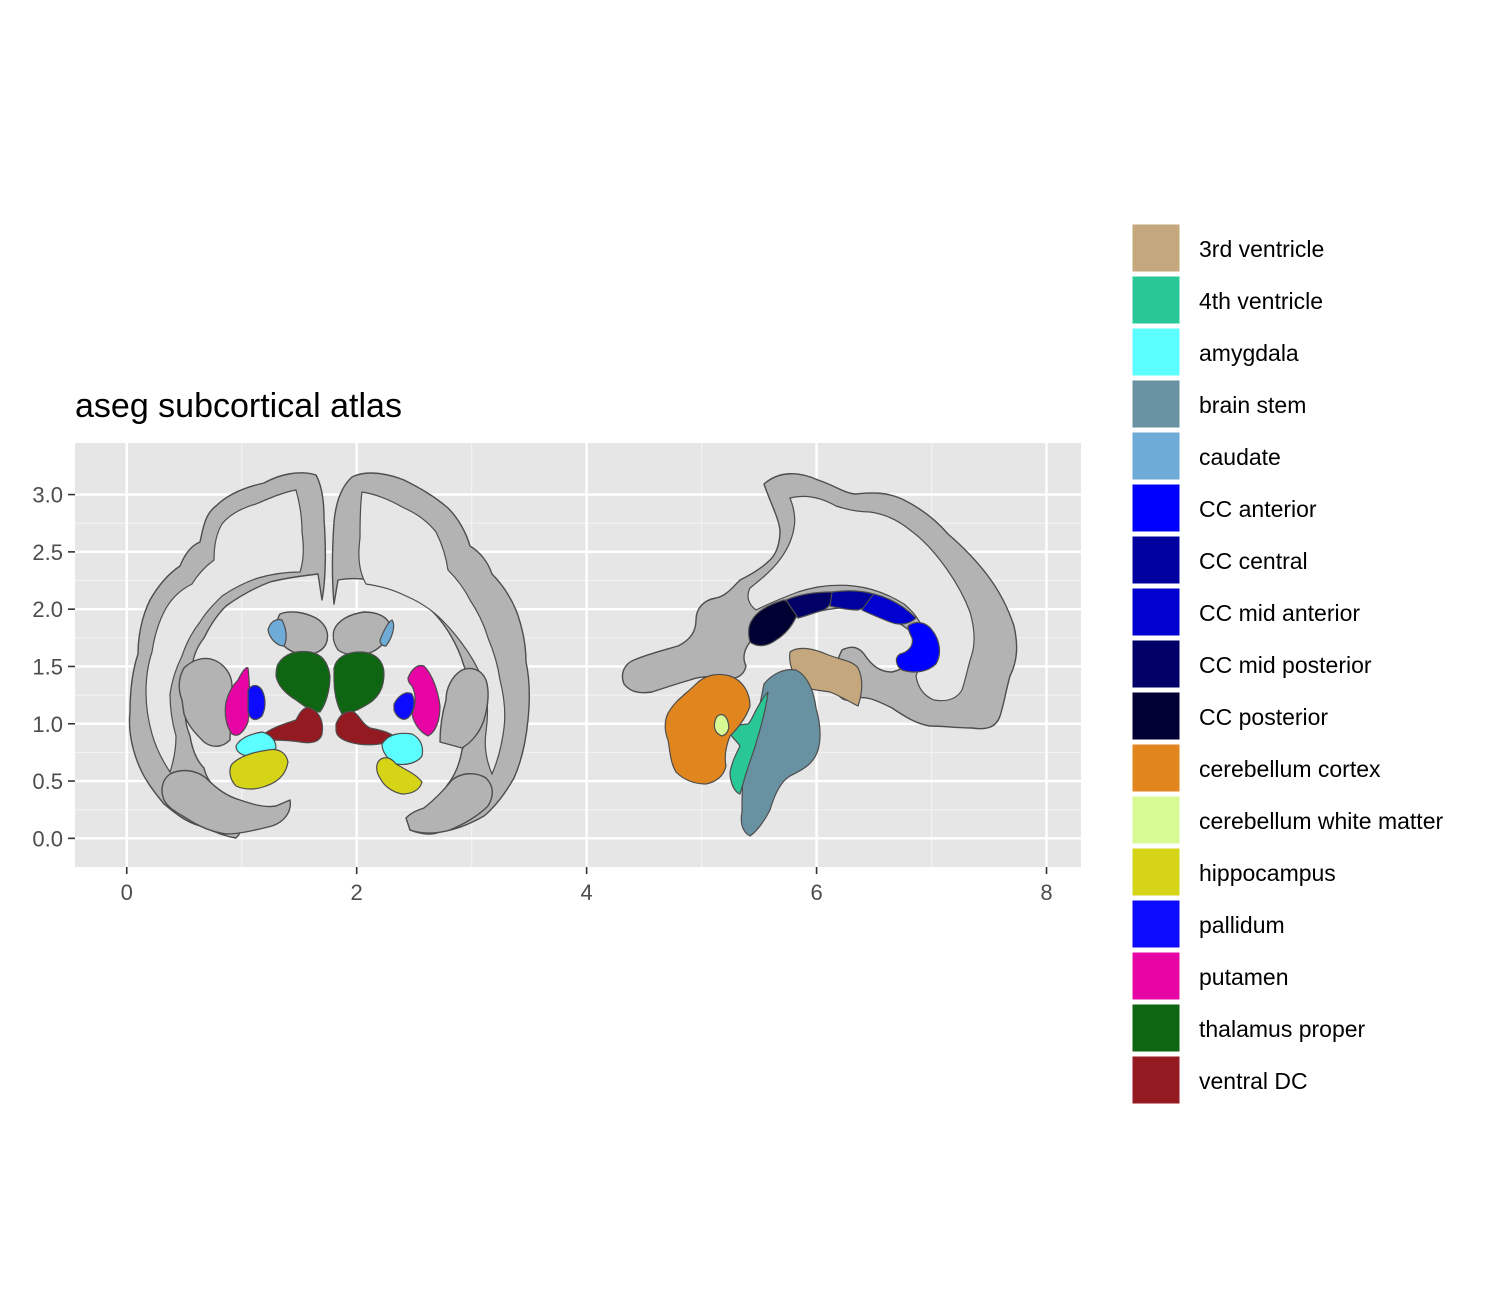 The width and height of the screenshot is (1512, 1296). I want to click on sagittal-cerebellum-cortex, so click(707, 729).